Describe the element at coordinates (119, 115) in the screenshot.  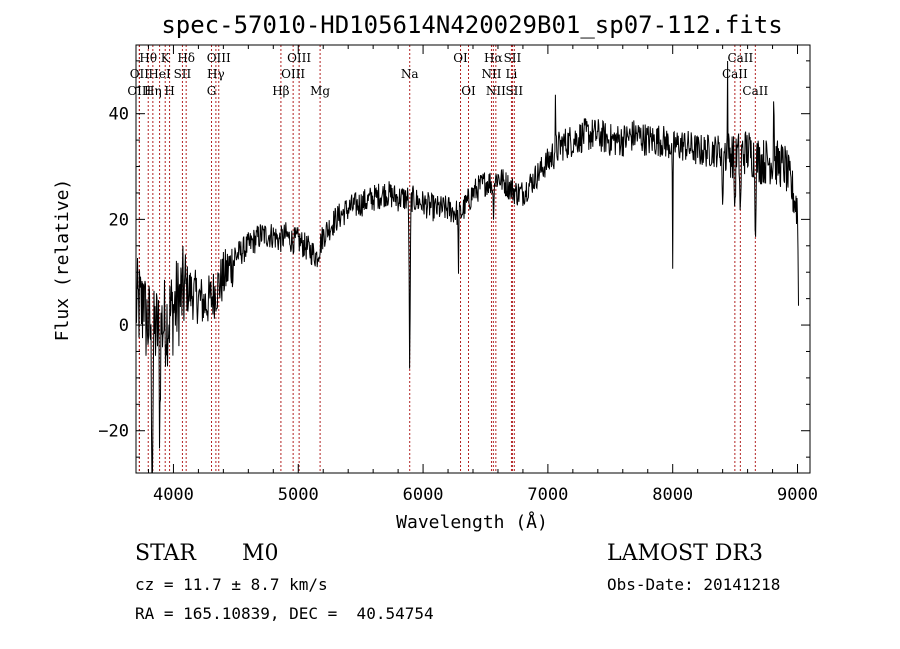
I see `y-tick-label: 40` at that location.